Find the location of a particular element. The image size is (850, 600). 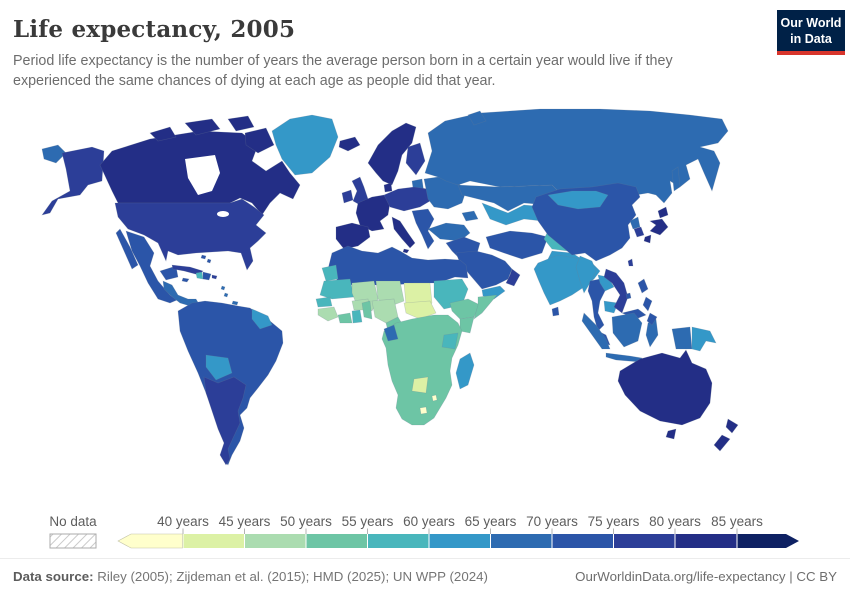

region-russia-sakhalin is located at coordinates (676, 179).